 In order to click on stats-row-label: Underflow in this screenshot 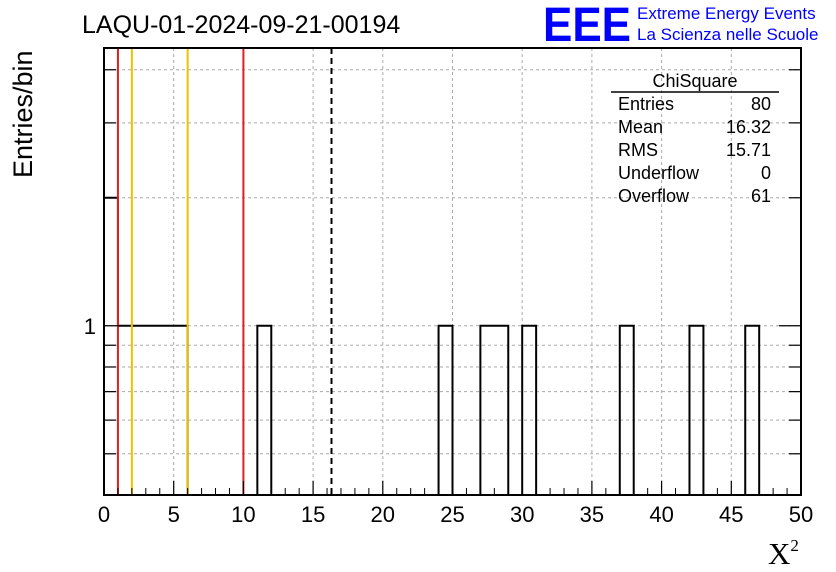, I will do `click(659, 173)`.